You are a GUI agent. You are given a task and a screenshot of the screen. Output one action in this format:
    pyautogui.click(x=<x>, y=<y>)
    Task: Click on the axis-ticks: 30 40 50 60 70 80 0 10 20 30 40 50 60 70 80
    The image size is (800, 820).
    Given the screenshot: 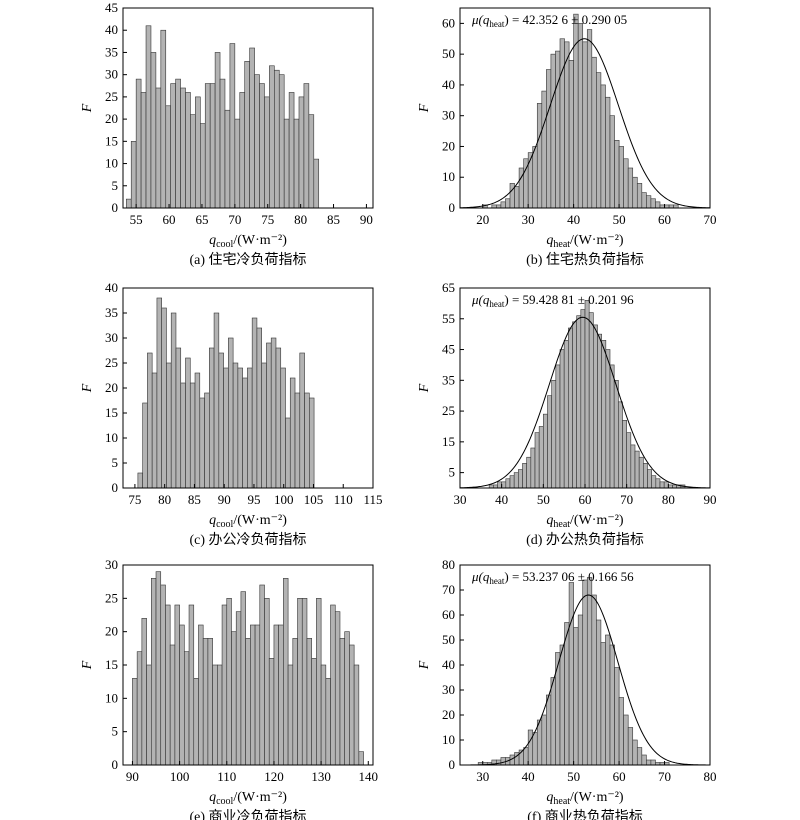 What is the action you would take?
    pyautogui.click(x=579, y=670)
    